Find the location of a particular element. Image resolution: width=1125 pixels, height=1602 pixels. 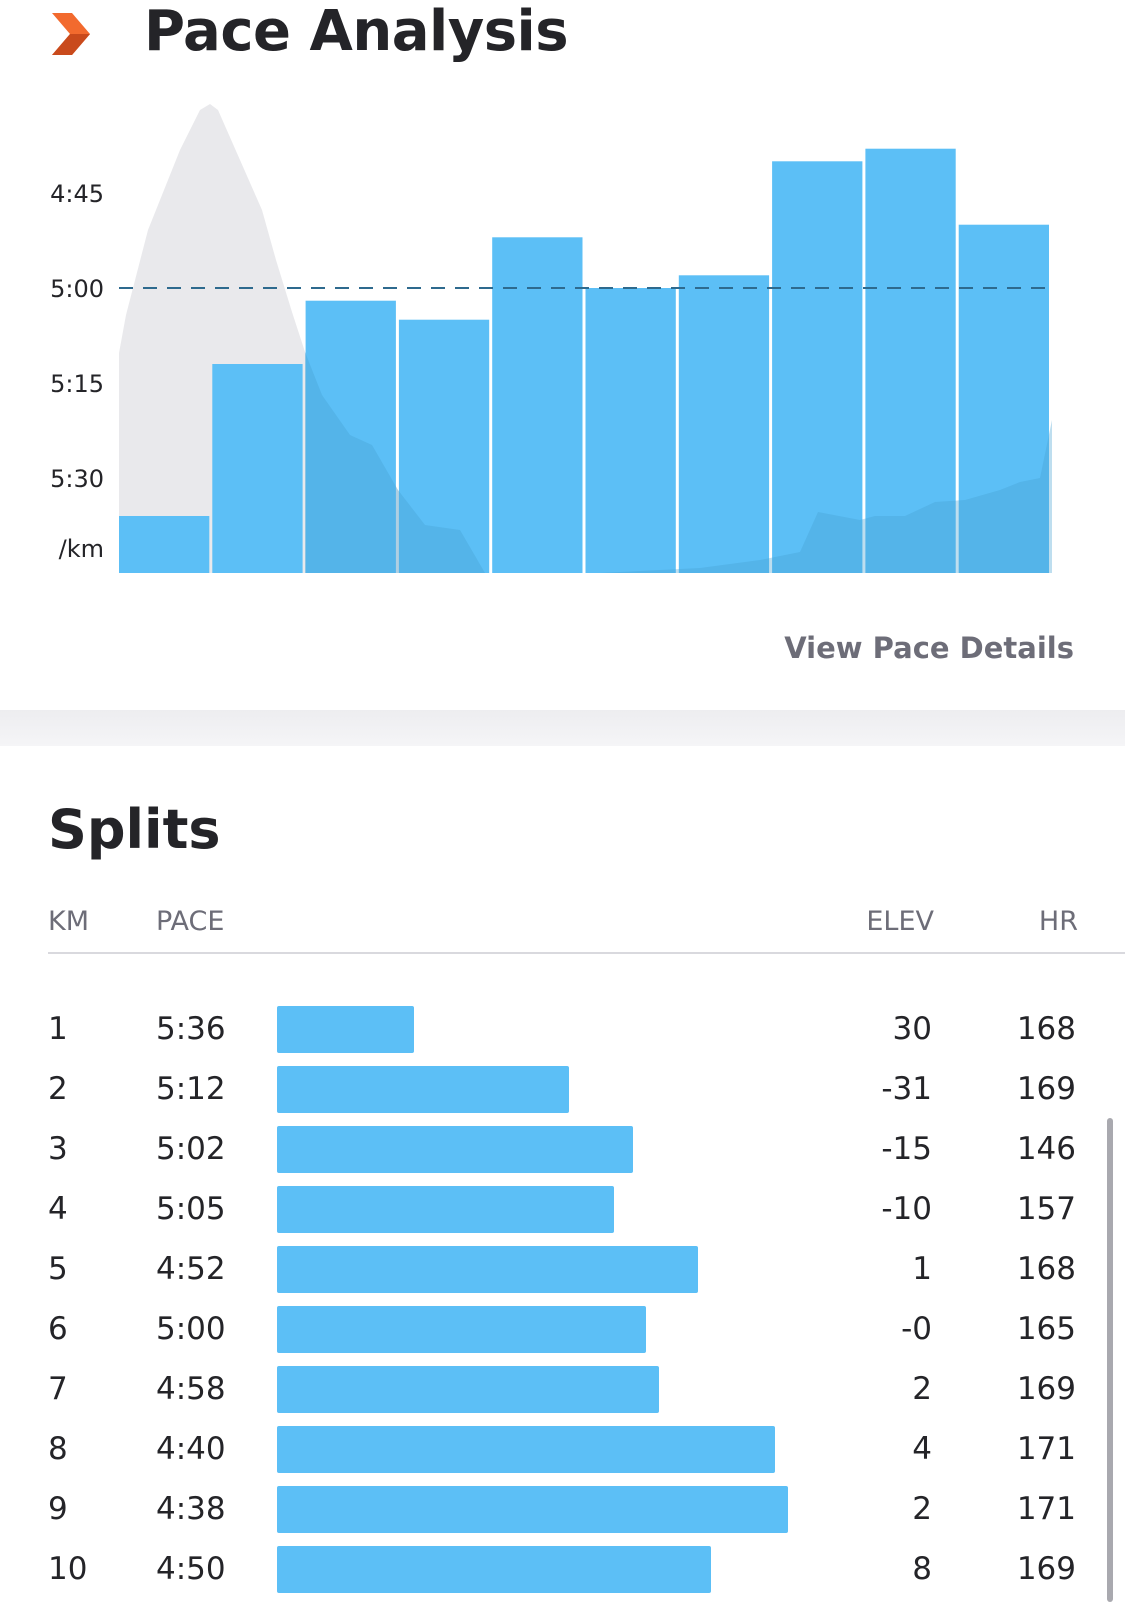

split-row-1: 1 5:36 30 168 is located at coordinates (562, 1029).